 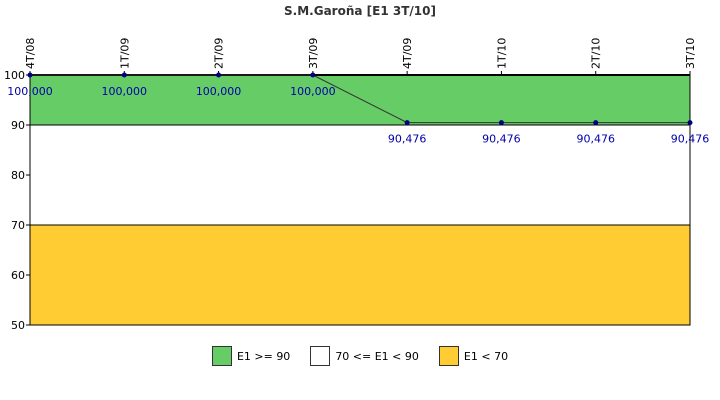 I want to click on y-tick-label-4: 90, so click(x=18, y=125).